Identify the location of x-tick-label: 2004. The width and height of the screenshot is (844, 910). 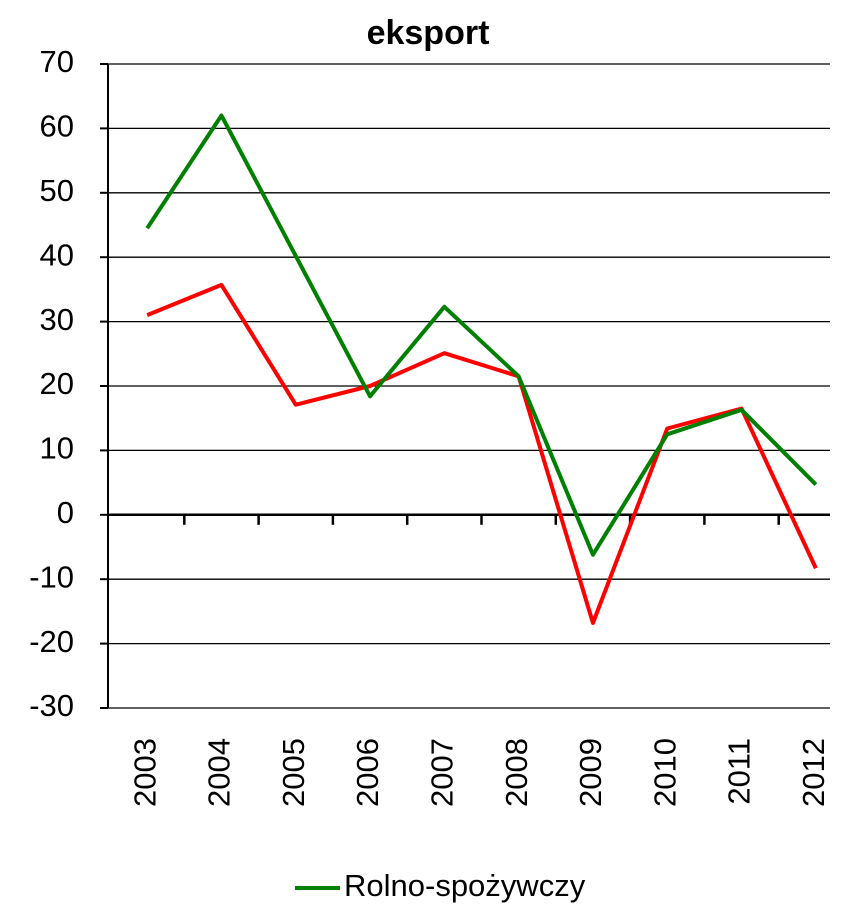
(219, 772).